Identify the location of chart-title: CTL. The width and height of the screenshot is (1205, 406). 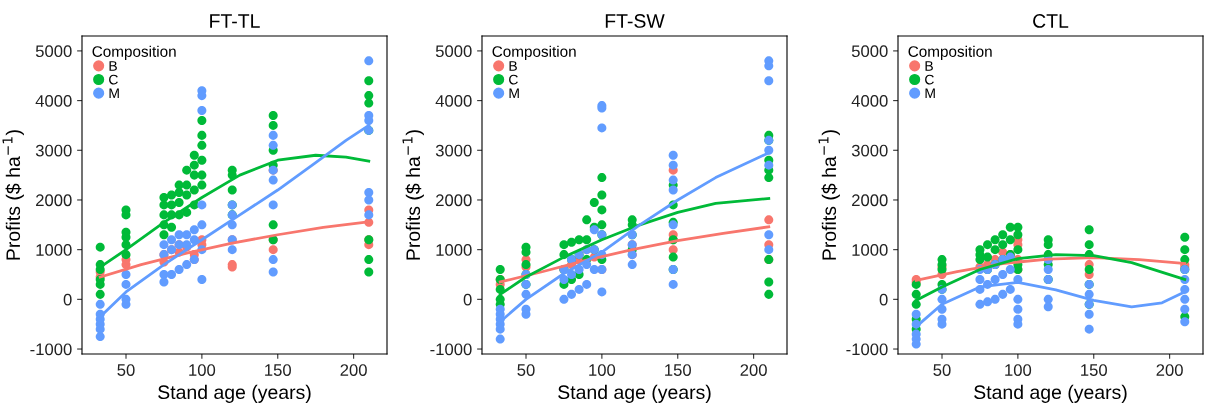
(1051, 21).